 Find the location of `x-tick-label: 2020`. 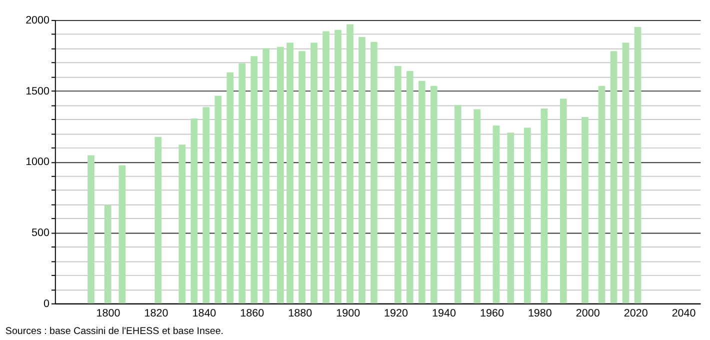

x-tick-label: 2020 is located at coordinates (636, 314).